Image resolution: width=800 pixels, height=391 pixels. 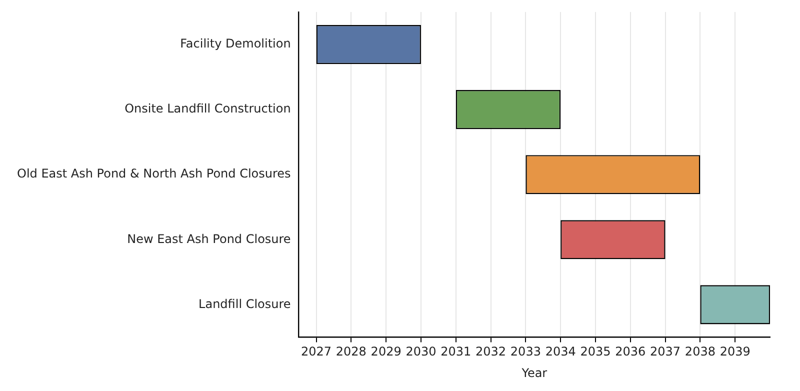 I want to click on y-tick-label: Old East Ash Pond & North Ash Pond Closures, so click(x=153, y=173).